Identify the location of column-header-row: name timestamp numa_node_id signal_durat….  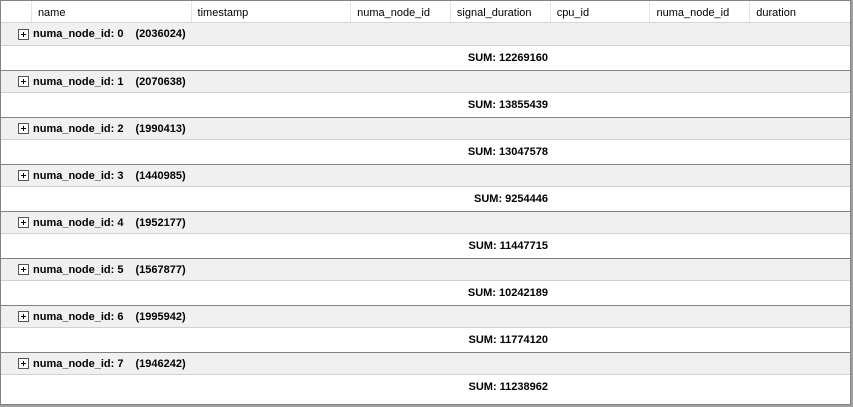
(425, 12).